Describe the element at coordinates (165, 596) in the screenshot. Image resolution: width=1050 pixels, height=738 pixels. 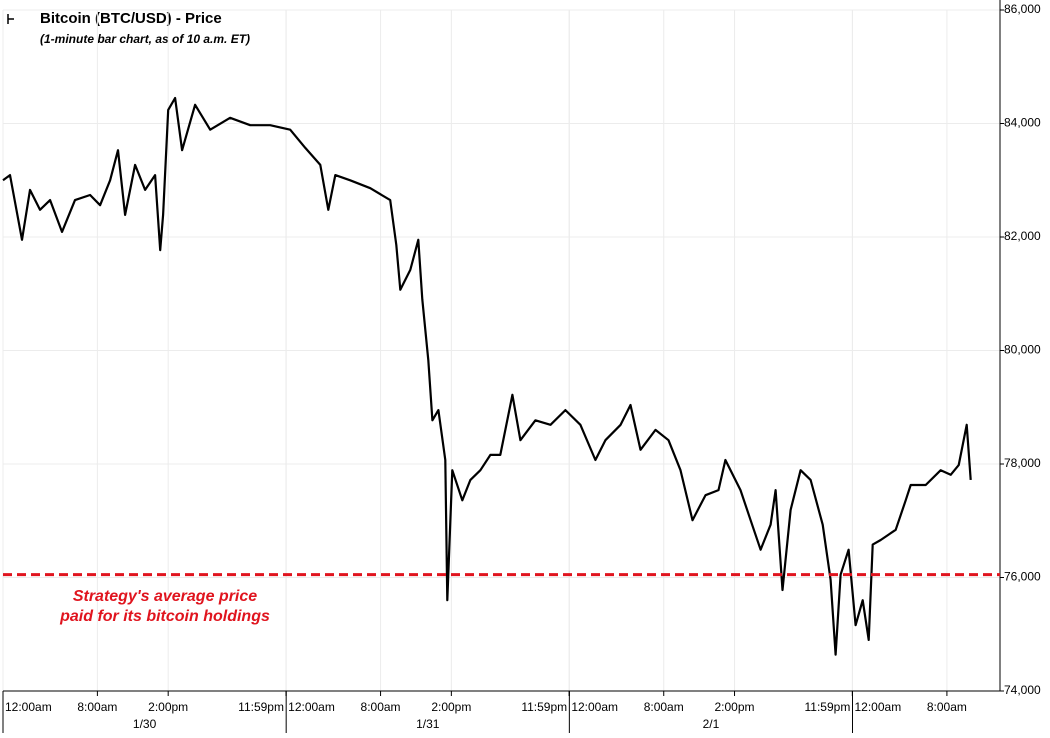
I see `reference-label: Strategy's average price` at that location.